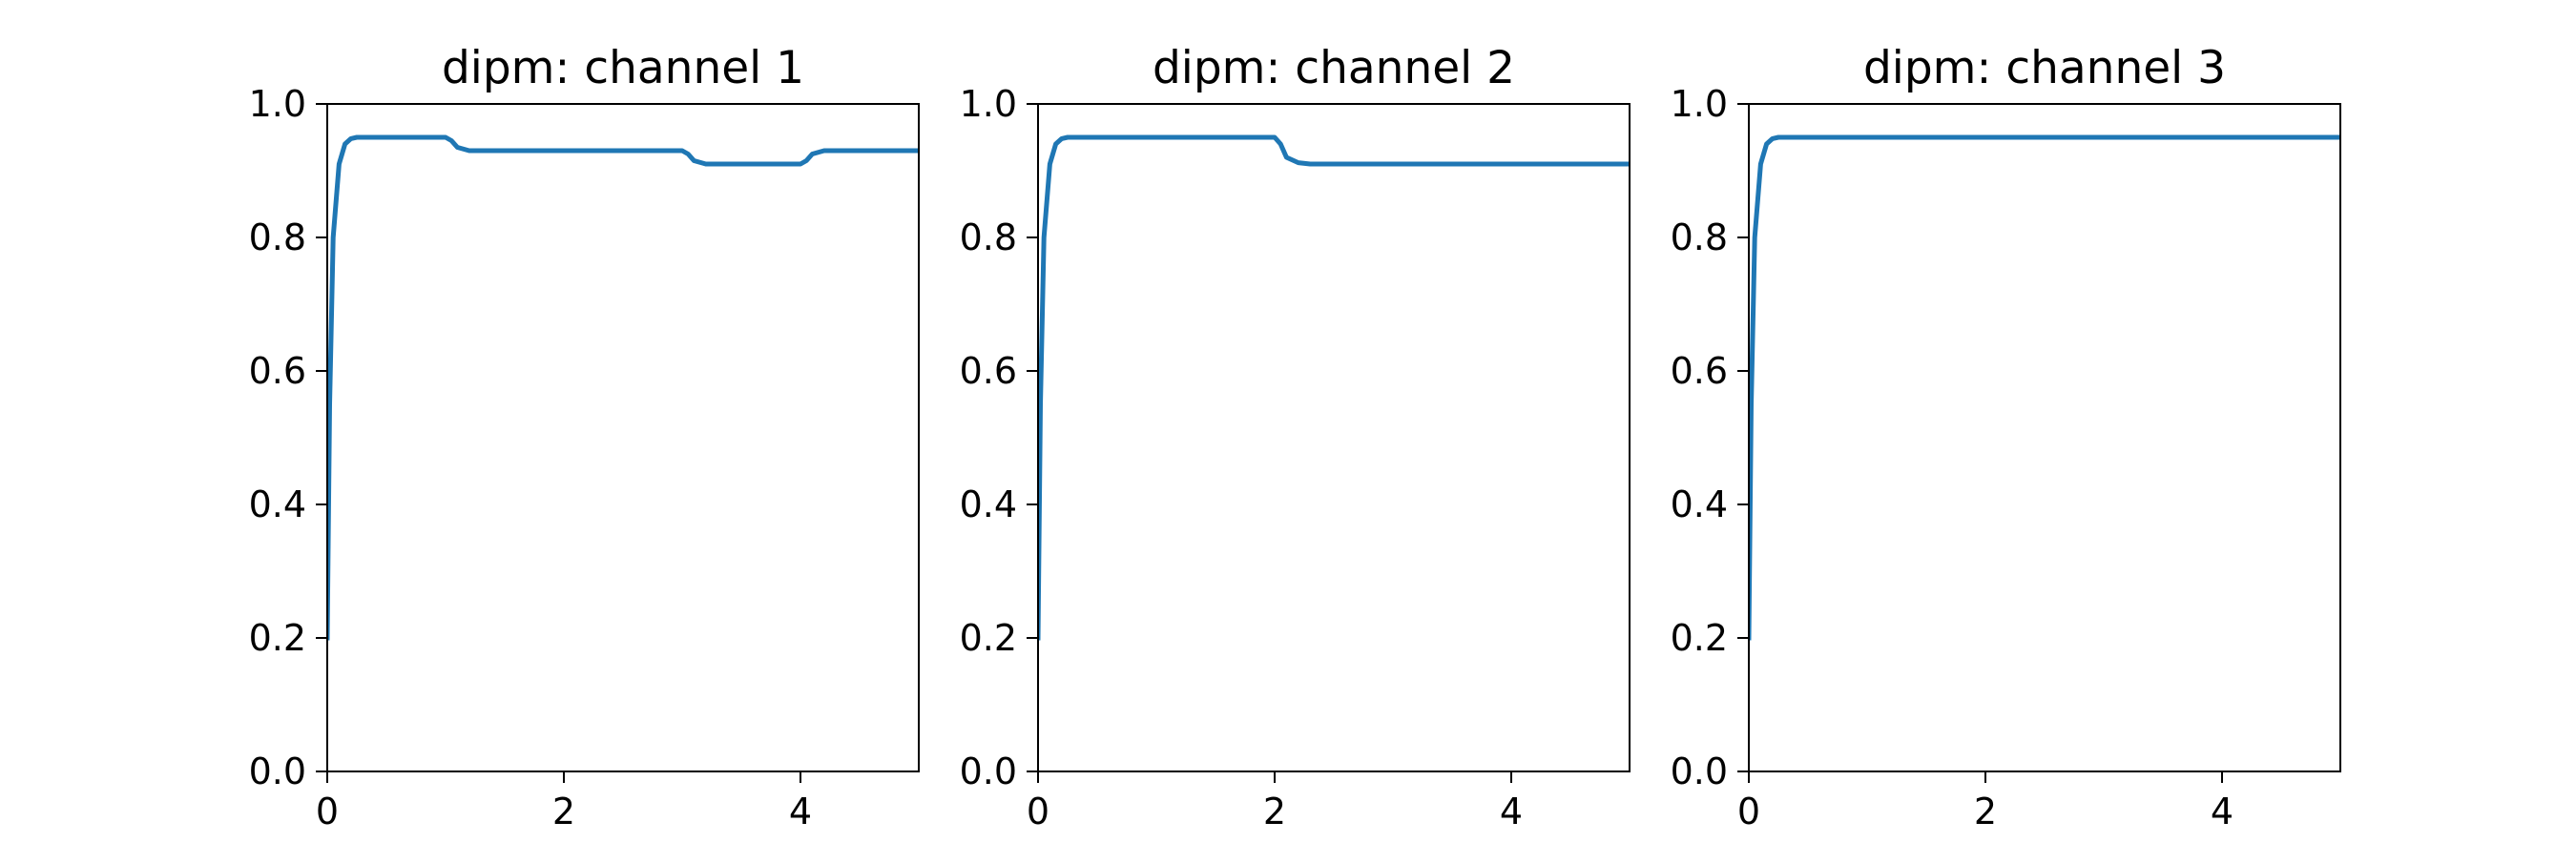  Describe the element at coordinates (2044, 68) in the screenshot. I see `subplot-title: dipm: channel 3` at that location.